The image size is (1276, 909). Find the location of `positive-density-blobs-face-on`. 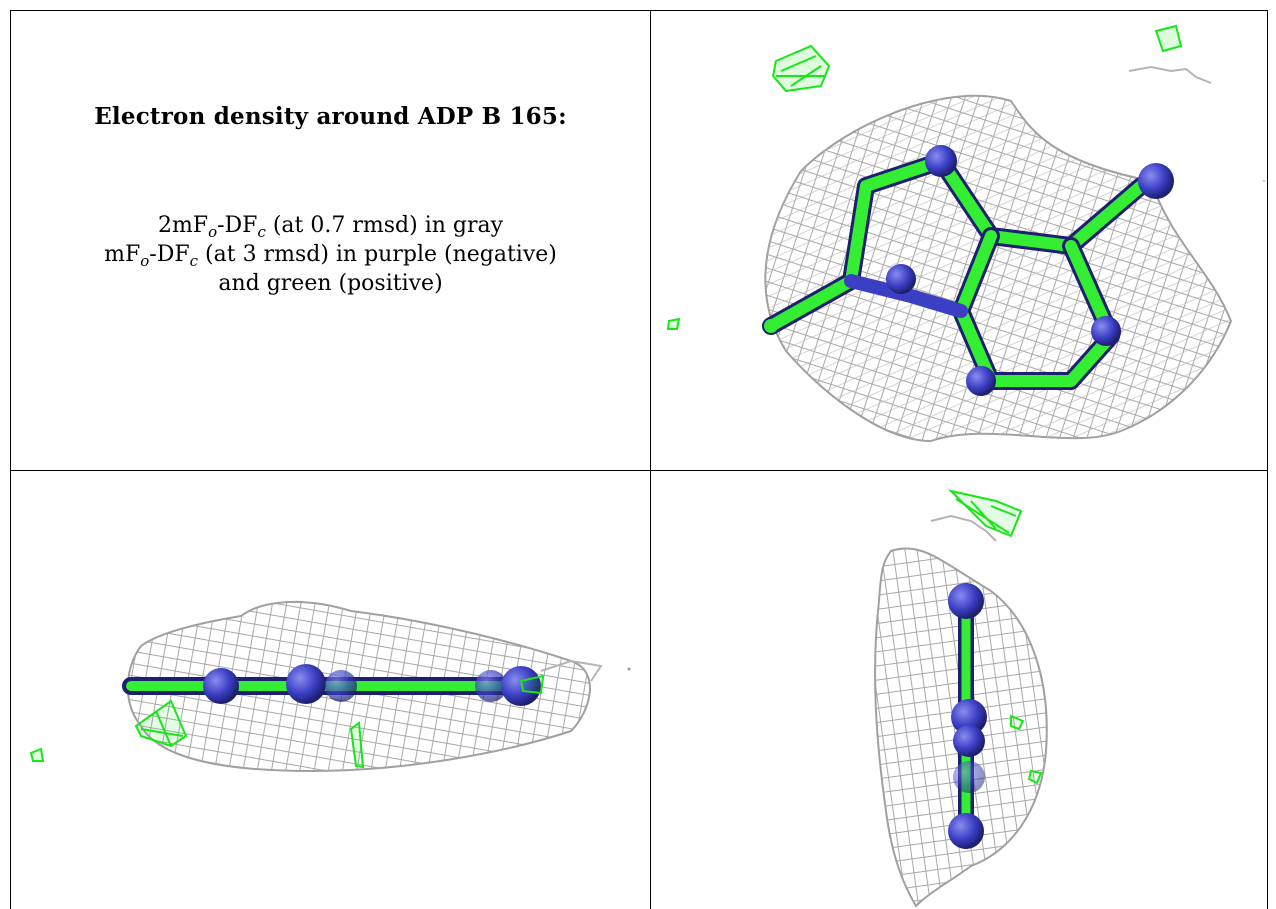

positive-density-blobs-face-on is located at coordinates (924, 177).